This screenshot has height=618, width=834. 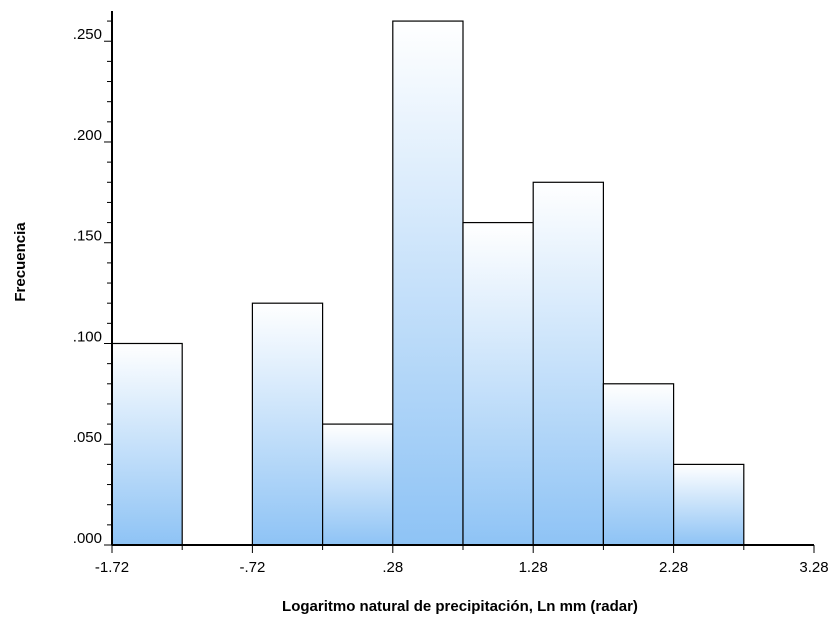 I want to click on x-tick-label: -1.72, so click(x=112, y=567).